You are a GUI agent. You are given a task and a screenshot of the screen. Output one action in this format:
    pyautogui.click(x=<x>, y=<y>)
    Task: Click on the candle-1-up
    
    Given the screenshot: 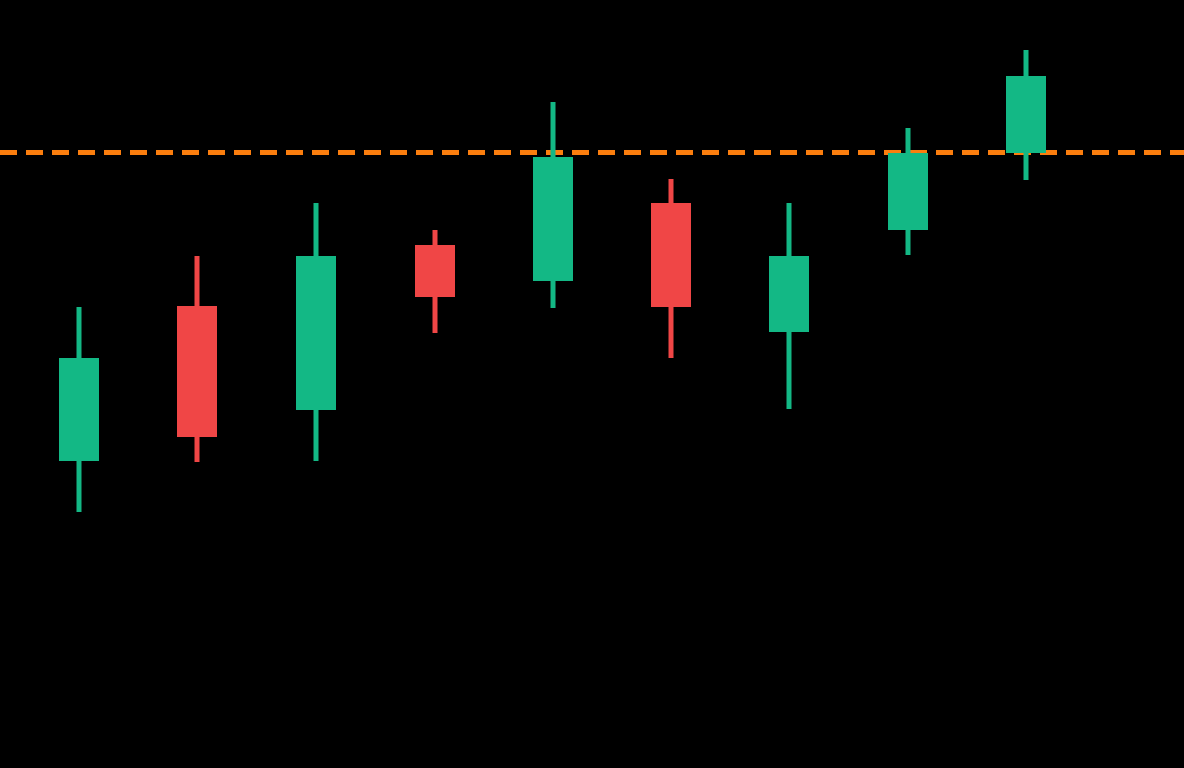 What is the action you would take?
    pyautogui.click(x=79, y=409)
    